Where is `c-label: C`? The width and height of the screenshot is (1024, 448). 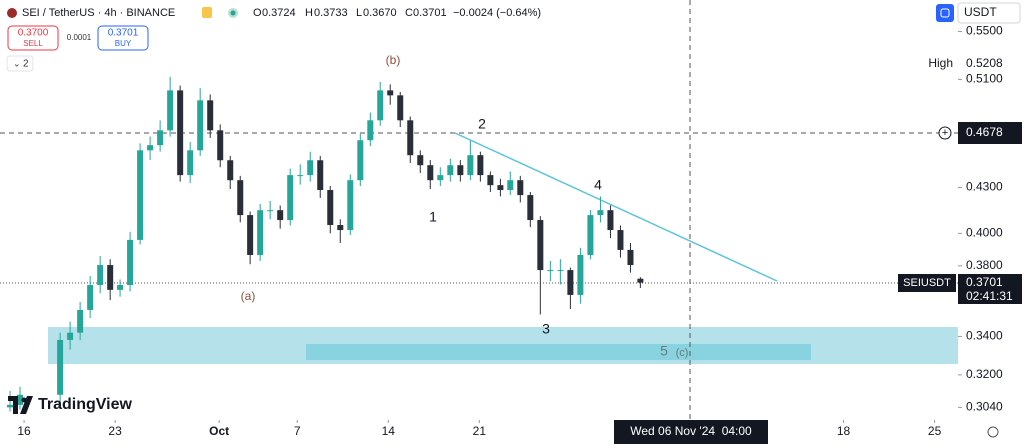 c-label: C is located at coordinates (409, 13).